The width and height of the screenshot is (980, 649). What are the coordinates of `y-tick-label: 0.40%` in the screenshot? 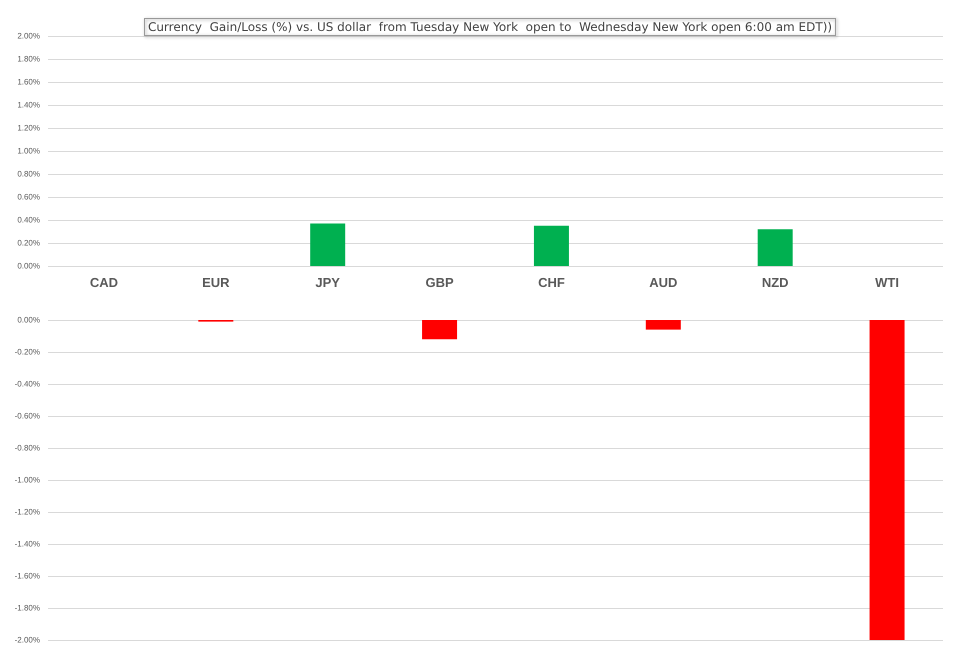 It's located at (28, 220).